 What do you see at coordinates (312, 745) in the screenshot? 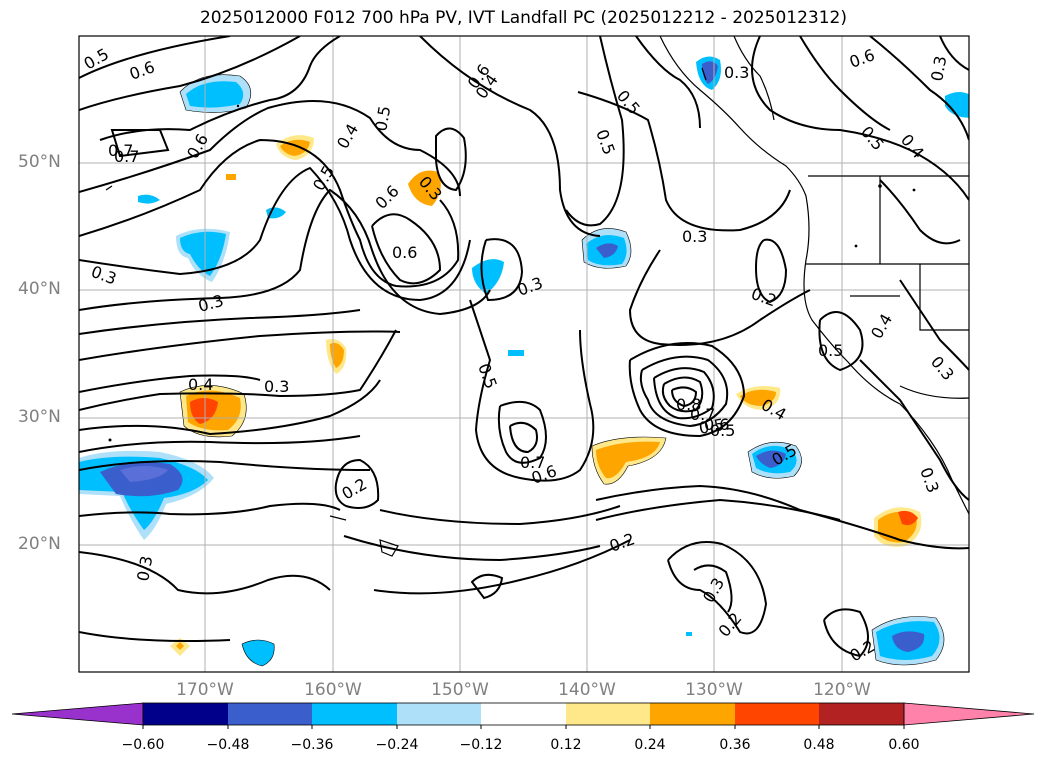
I see `colorbar-tick: −0.36` at bounding box center [312, 745].